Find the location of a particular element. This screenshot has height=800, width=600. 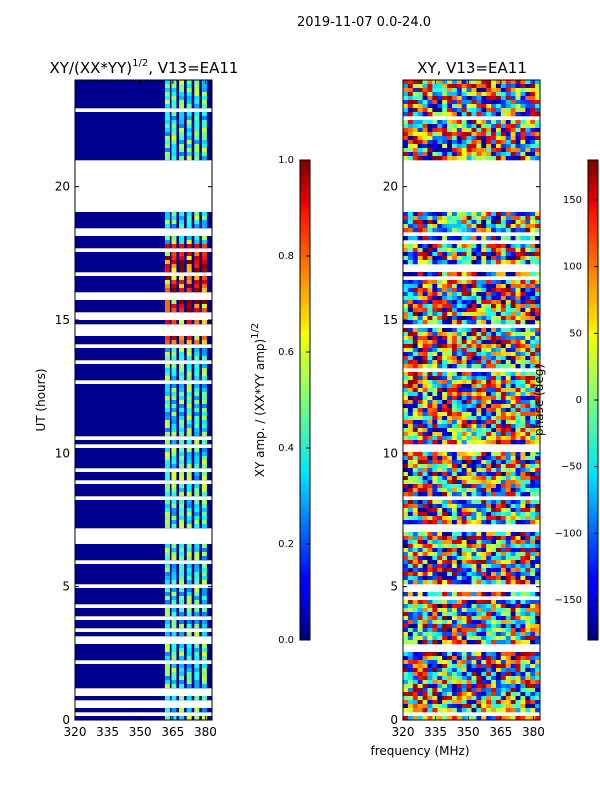

colorbar-tick-label: −50 is located at coordinates (571, 467).